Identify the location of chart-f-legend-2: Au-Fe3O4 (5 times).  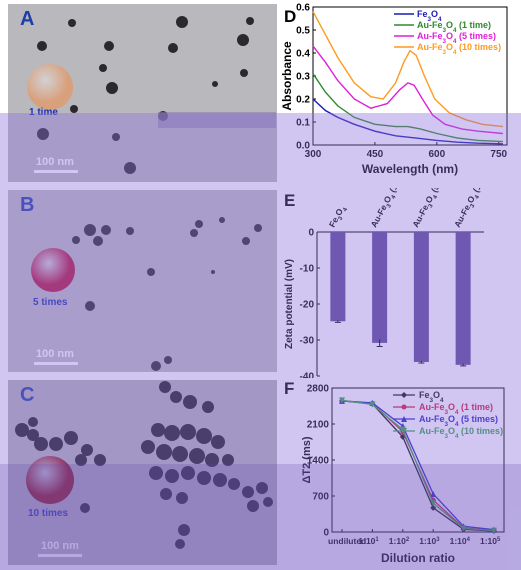
(458, 421).